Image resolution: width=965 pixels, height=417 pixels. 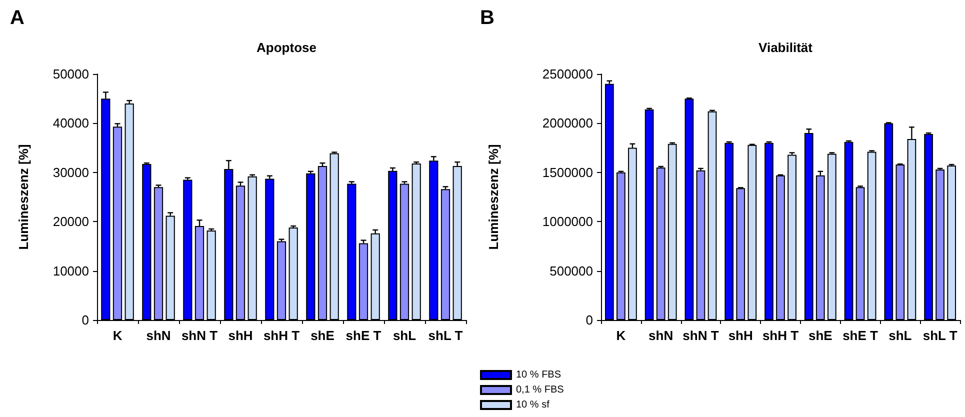 I want to click on y-tick-label: 20000, so click(x=70, y=222).